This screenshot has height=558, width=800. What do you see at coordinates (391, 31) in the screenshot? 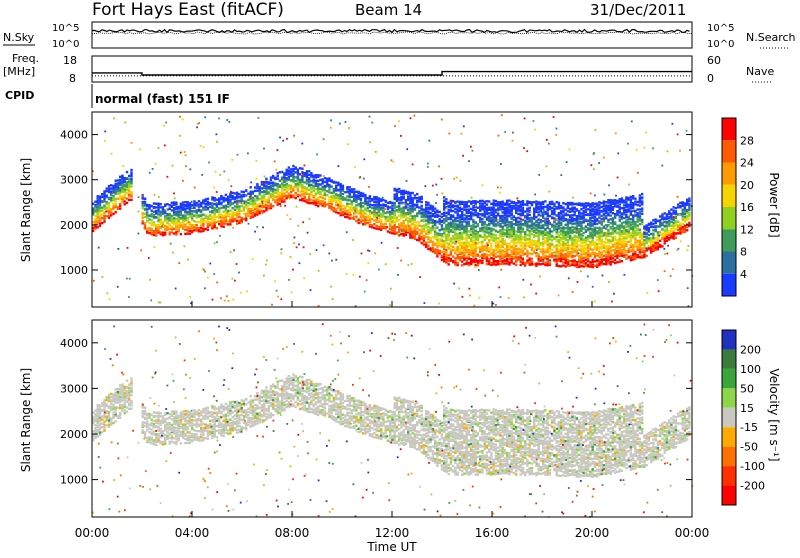
I see `nsky-trace` at bounding box center [391, 31].